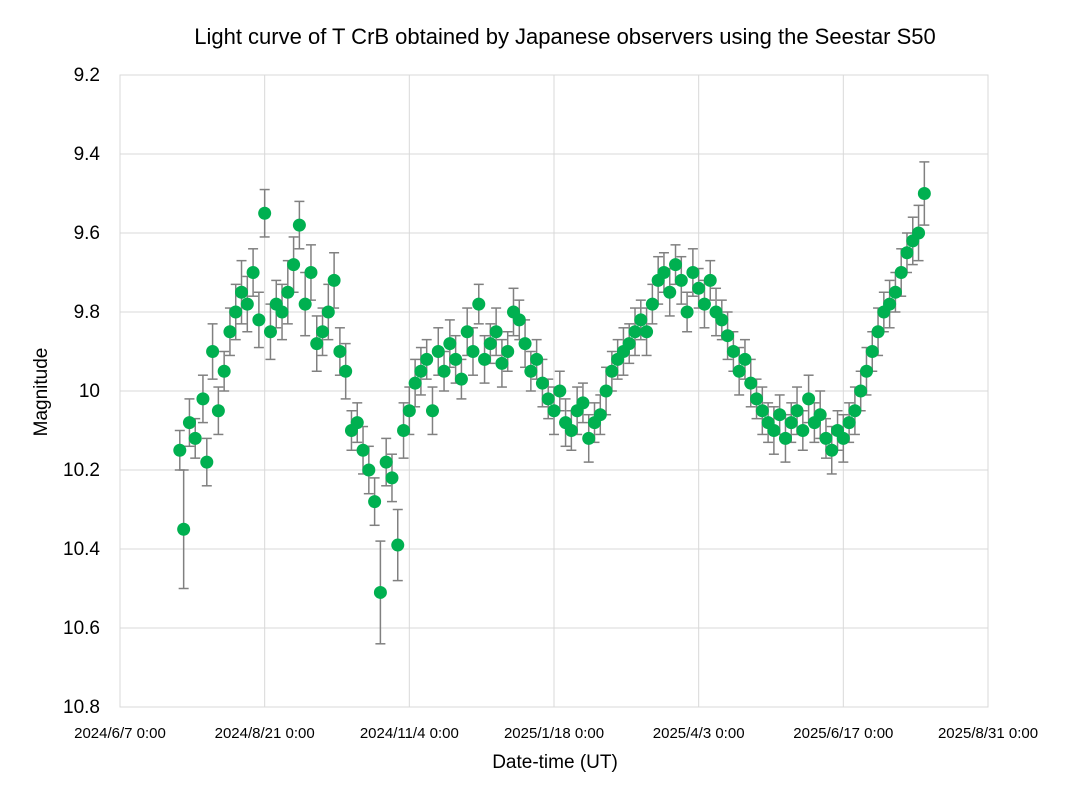 The height and width of the screenshot is (804, 1070). I want to click on x-axis-label: Date-time (UT), so click(555, 762).